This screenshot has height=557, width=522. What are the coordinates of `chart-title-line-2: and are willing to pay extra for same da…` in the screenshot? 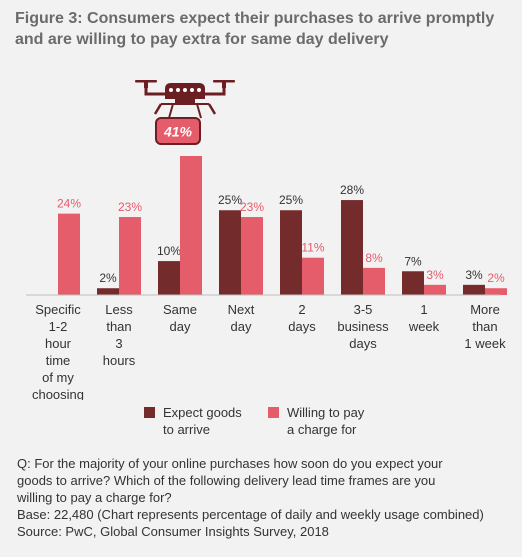 It's located at (202, 39).